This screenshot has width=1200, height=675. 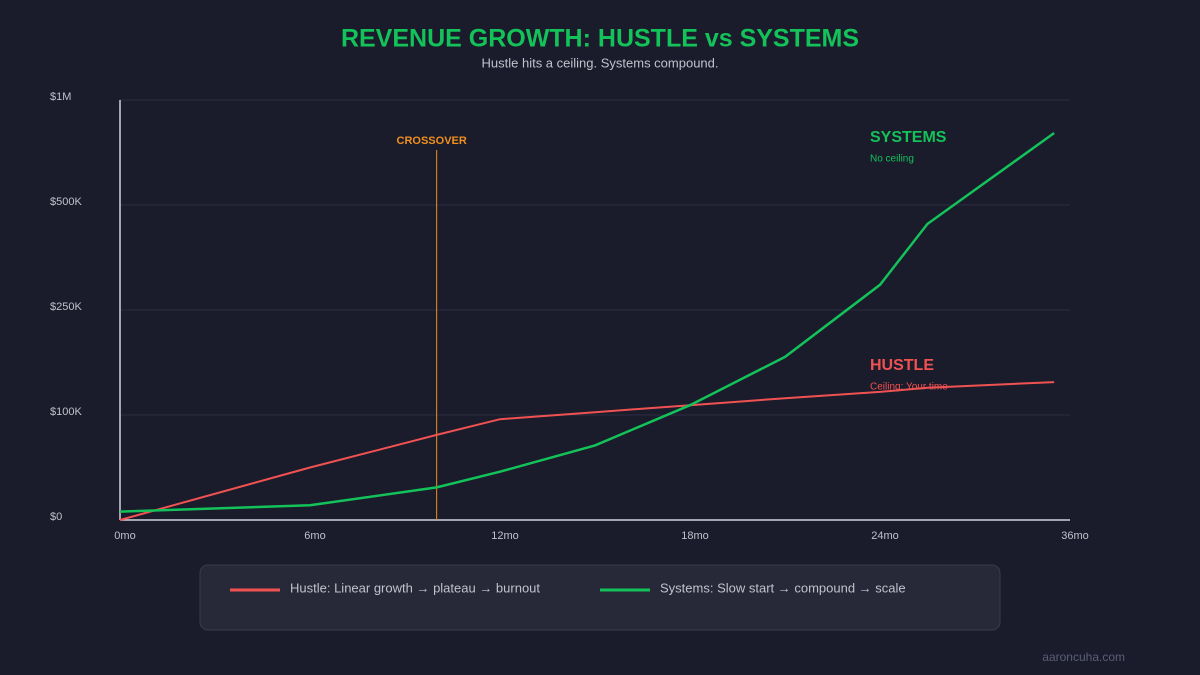 What do you see at coordinates (432, 141) in the screenshot?
I see `crossover-label: CROSSOVER` at bounding box center [432, 141].